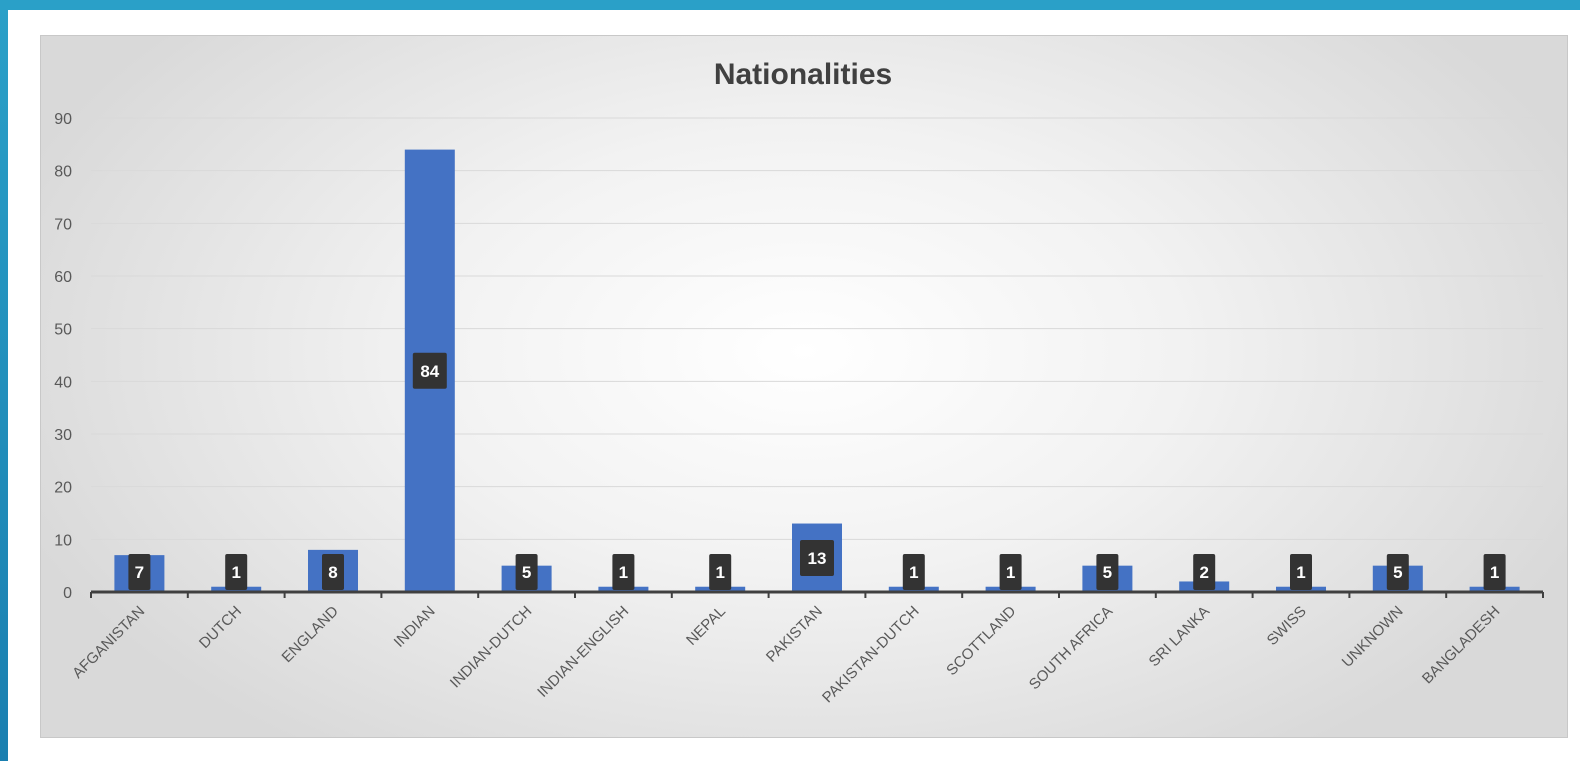 This screenshot has width=1580, height=761. I want to click on x-tick-label: INDIAN-DUTCH, so click(491, 647).